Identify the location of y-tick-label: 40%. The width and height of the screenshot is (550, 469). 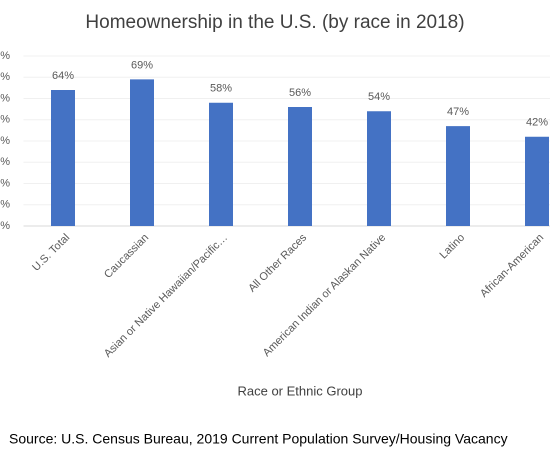
(5, 141).